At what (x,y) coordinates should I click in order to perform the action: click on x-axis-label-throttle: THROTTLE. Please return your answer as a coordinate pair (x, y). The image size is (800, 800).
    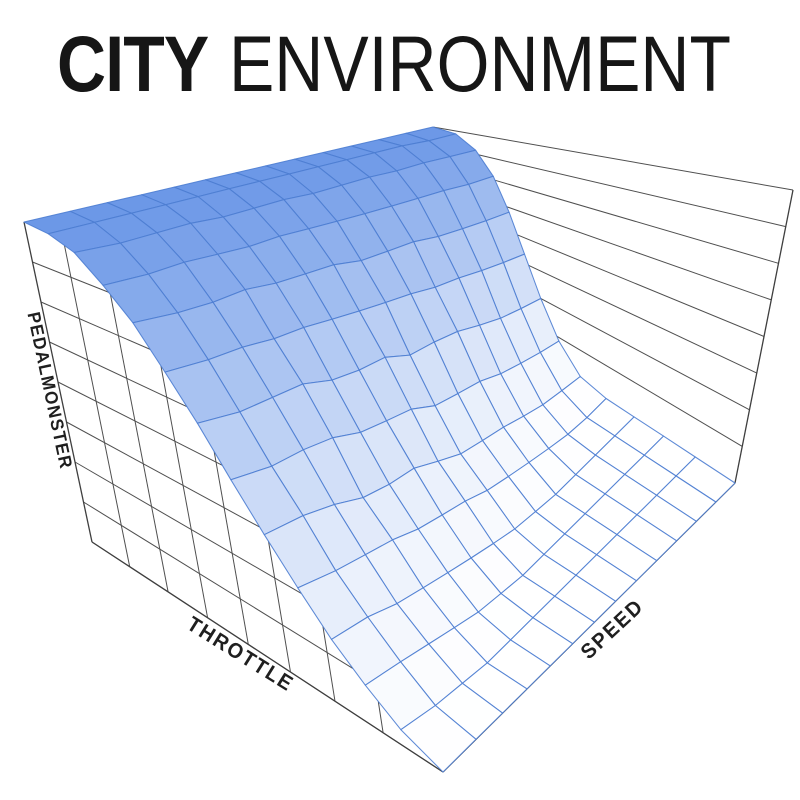
    Looking at the image, I should click on (241, 654).